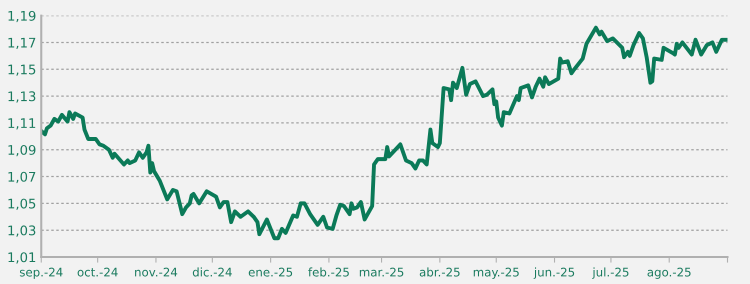 This screenshot has width=750, height=284. What do you see at coordinates (440, 272) in the screenshot?
I see `x-tick-label: abr.-25` at bounding box center [440, 272].